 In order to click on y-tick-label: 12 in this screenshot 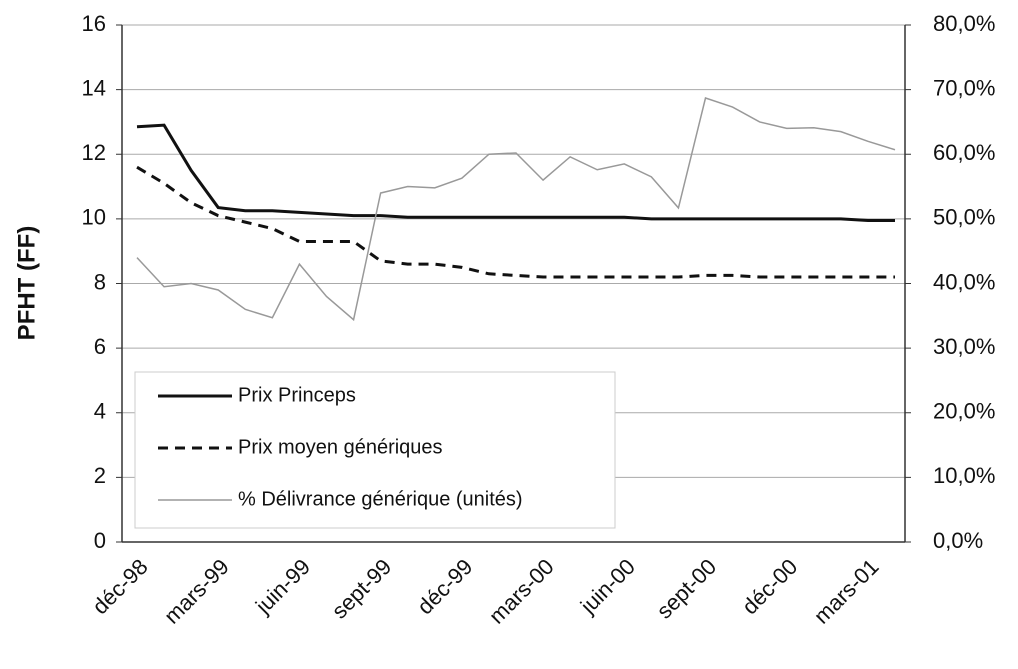, I will do `click(94, 152)`.